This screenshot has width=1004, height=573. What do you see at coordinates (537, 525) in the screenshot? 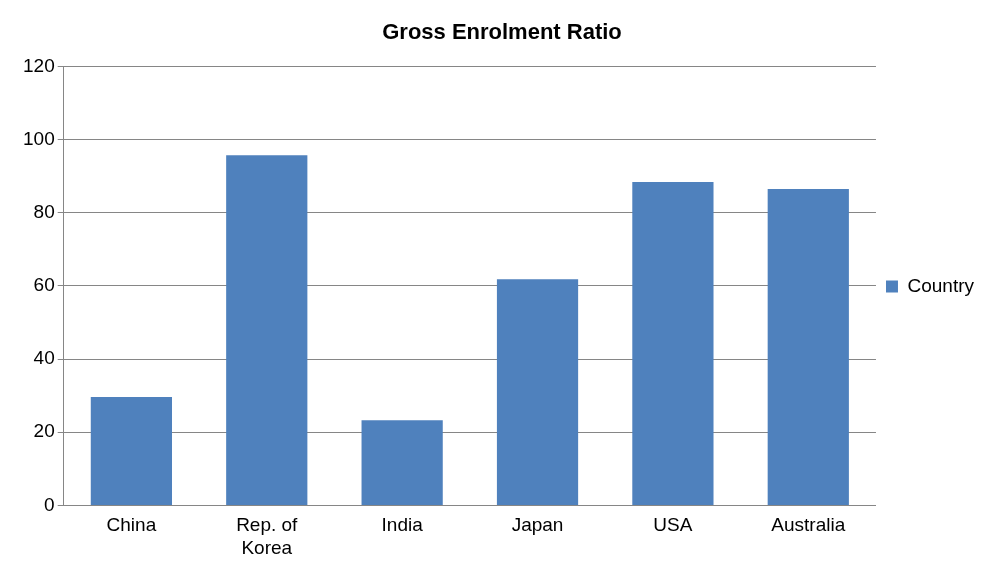
I see `x-tick-label: Japan` at bounding box center [537, 525].